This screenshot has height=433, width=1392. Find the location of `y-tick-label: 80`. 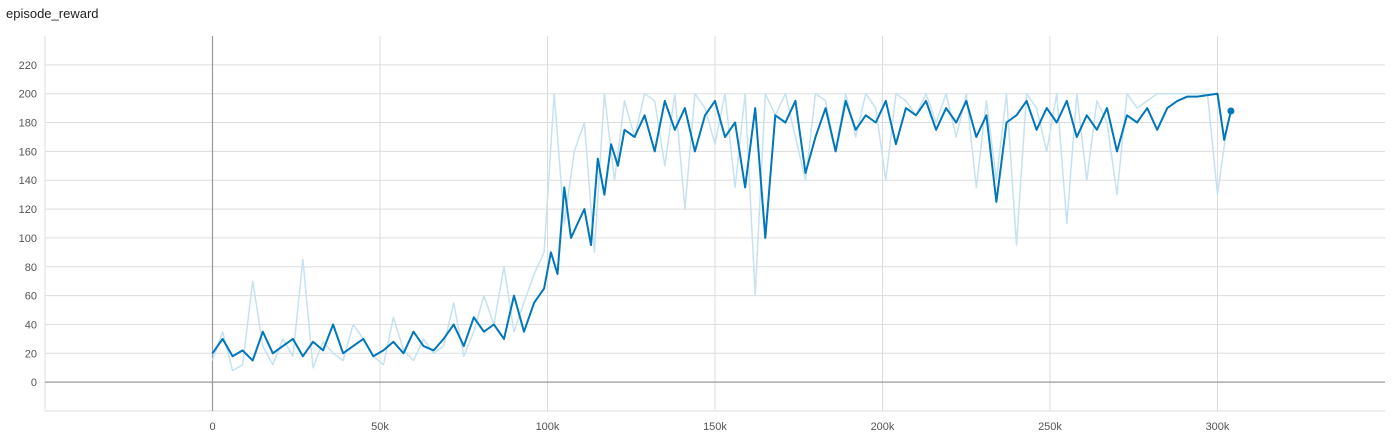

y-tick-label: 80 is located at coordinates (31, 268).